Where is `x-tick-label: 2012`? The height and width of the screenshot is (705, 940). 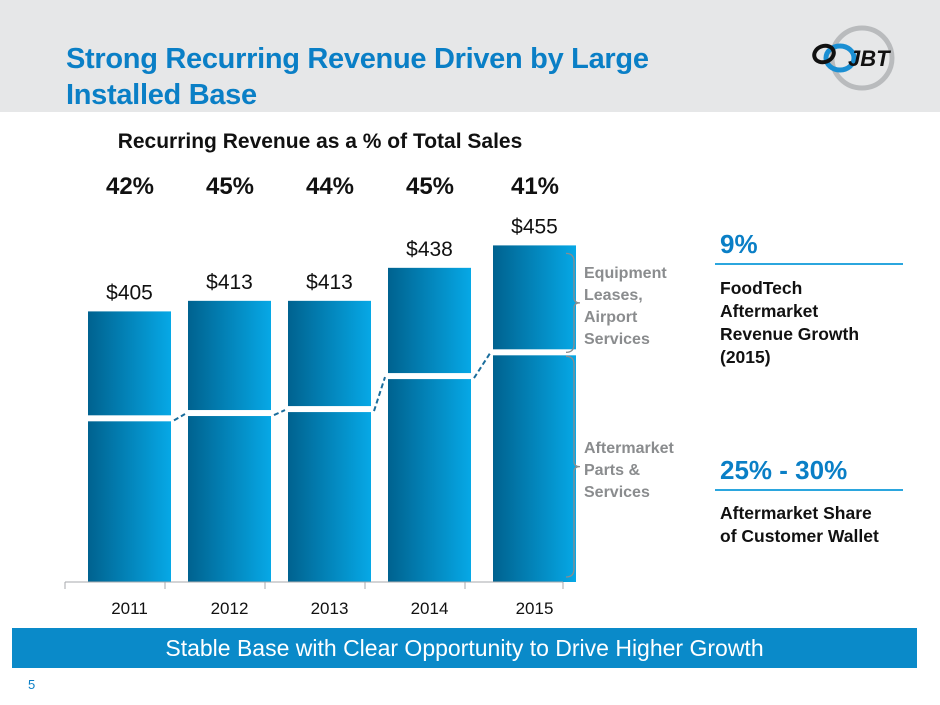 x-tick-label: 2012 is located at coordinates (230, 608).